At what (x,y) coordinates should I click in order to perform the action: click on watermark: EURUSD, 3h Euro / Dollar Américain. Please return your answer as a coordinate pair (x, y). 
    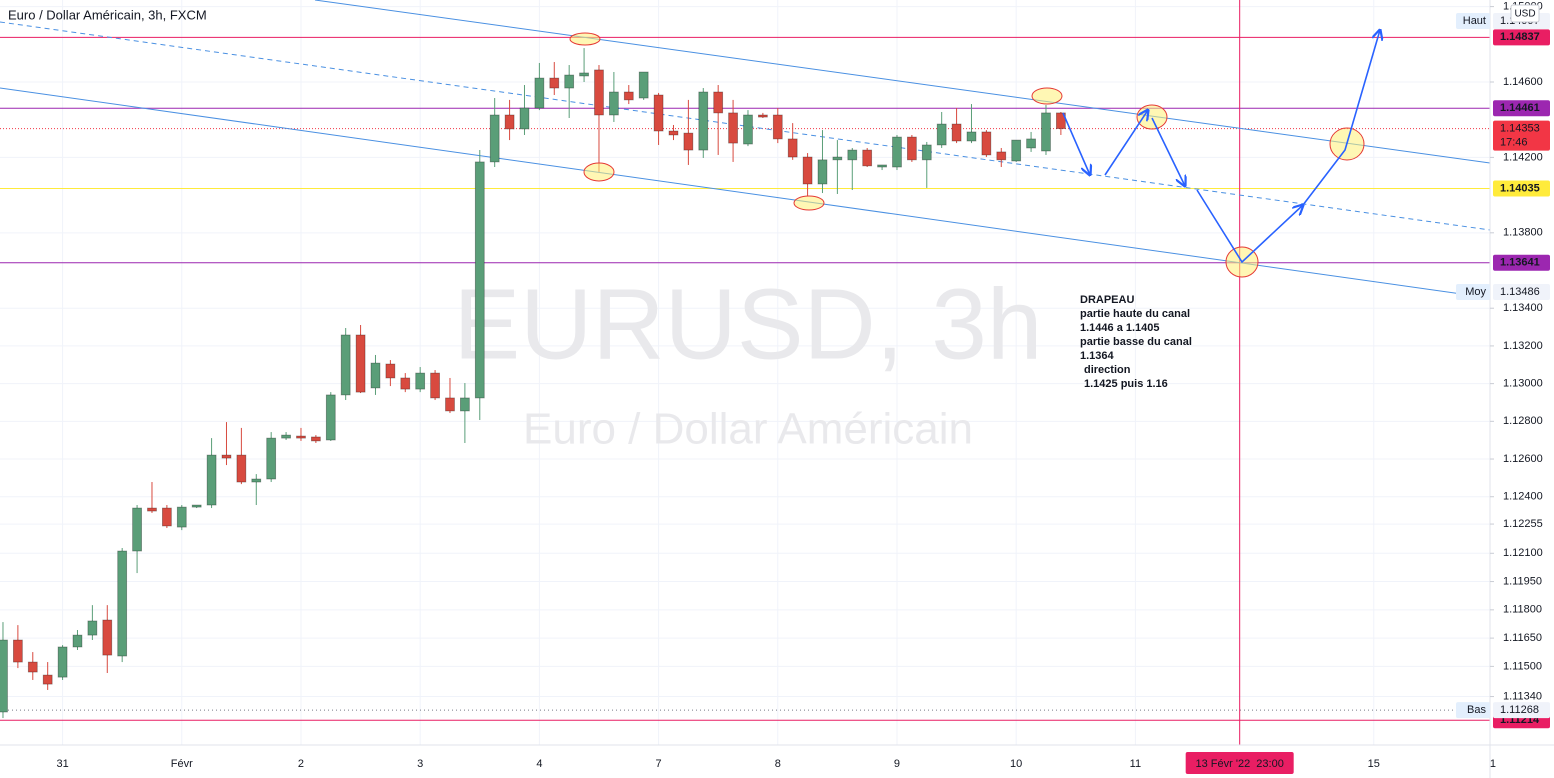
    Looking at the image, I should click on (747, 360).